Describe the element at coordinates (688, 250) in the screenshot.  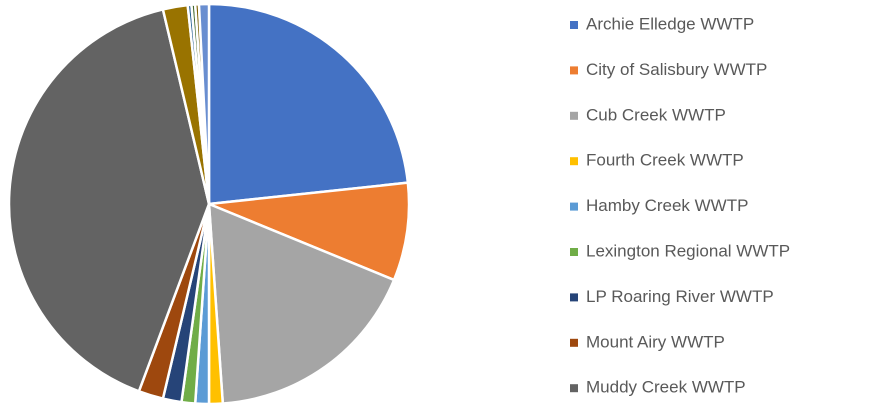
I see `legend-label: Lexington Regional WWTP` at that location.